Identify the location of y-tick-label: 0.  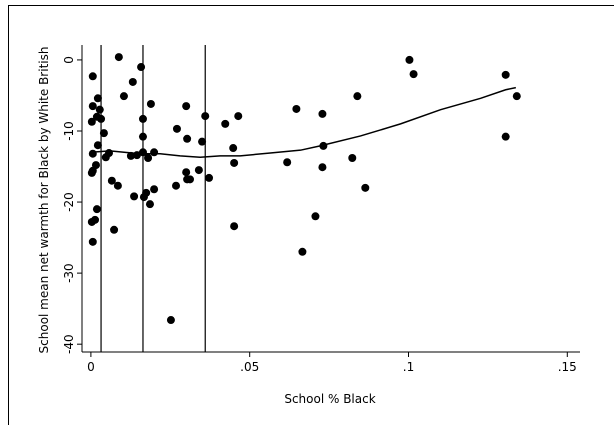
(69, 60).